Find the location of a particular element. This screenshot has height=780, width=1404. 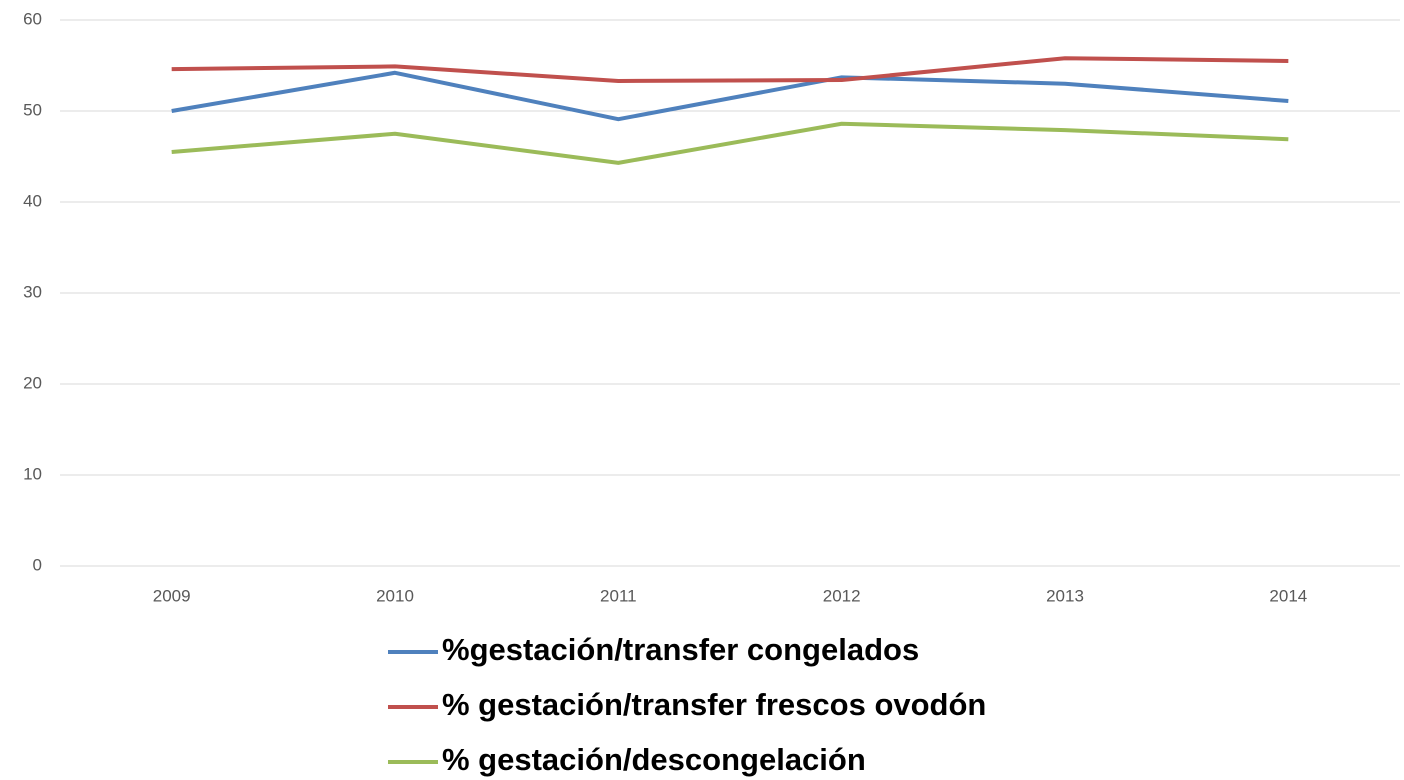

legend-label: % gestación/descongelación is located at coordinates (654, 759).